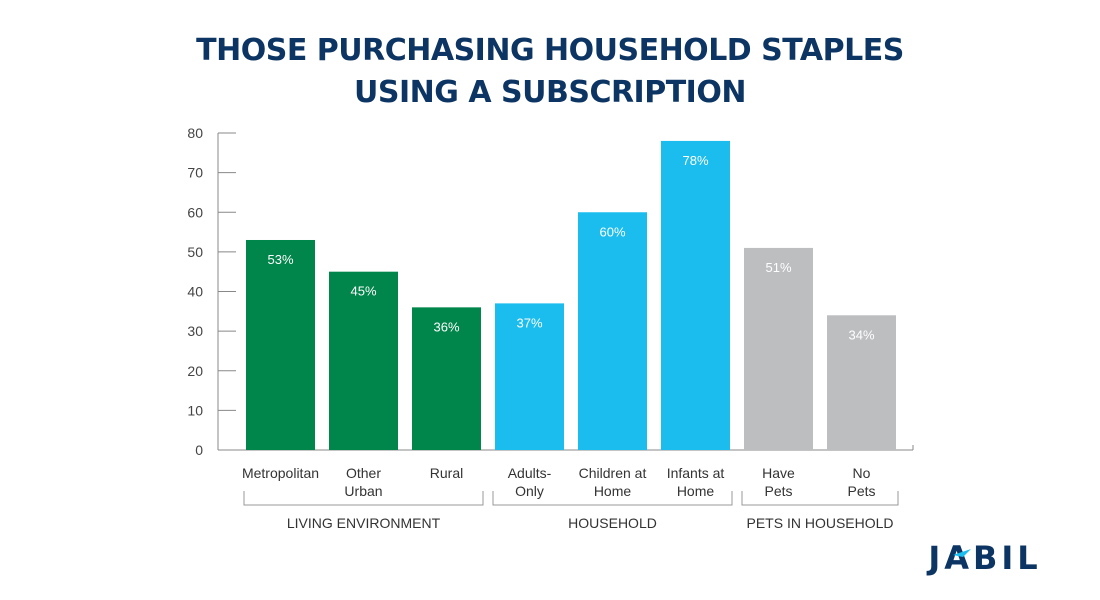 Image resolution: width=1100 pixels, height=600 pixels. I want to click on category-label: Adults-, so click(530, 473).